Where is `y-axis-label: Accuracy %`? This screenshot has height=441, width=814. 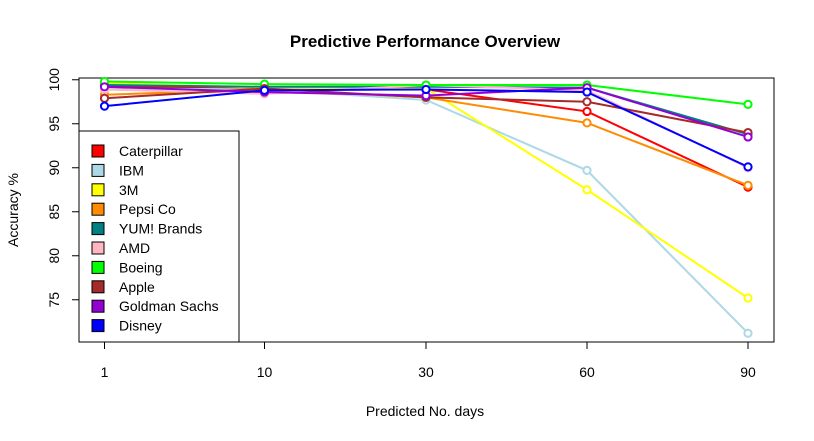
y-axis-label: Accuracy % is located at coordinates (13, 210).